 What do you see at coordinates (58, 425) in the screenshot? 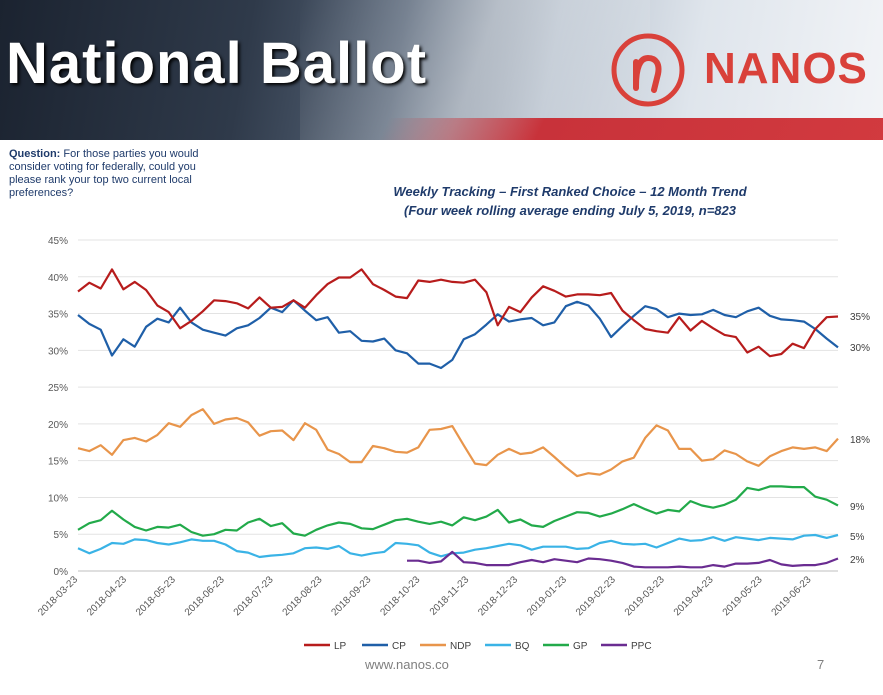
I see `y-tick-label: 20%` at bounding box center [58, 425].